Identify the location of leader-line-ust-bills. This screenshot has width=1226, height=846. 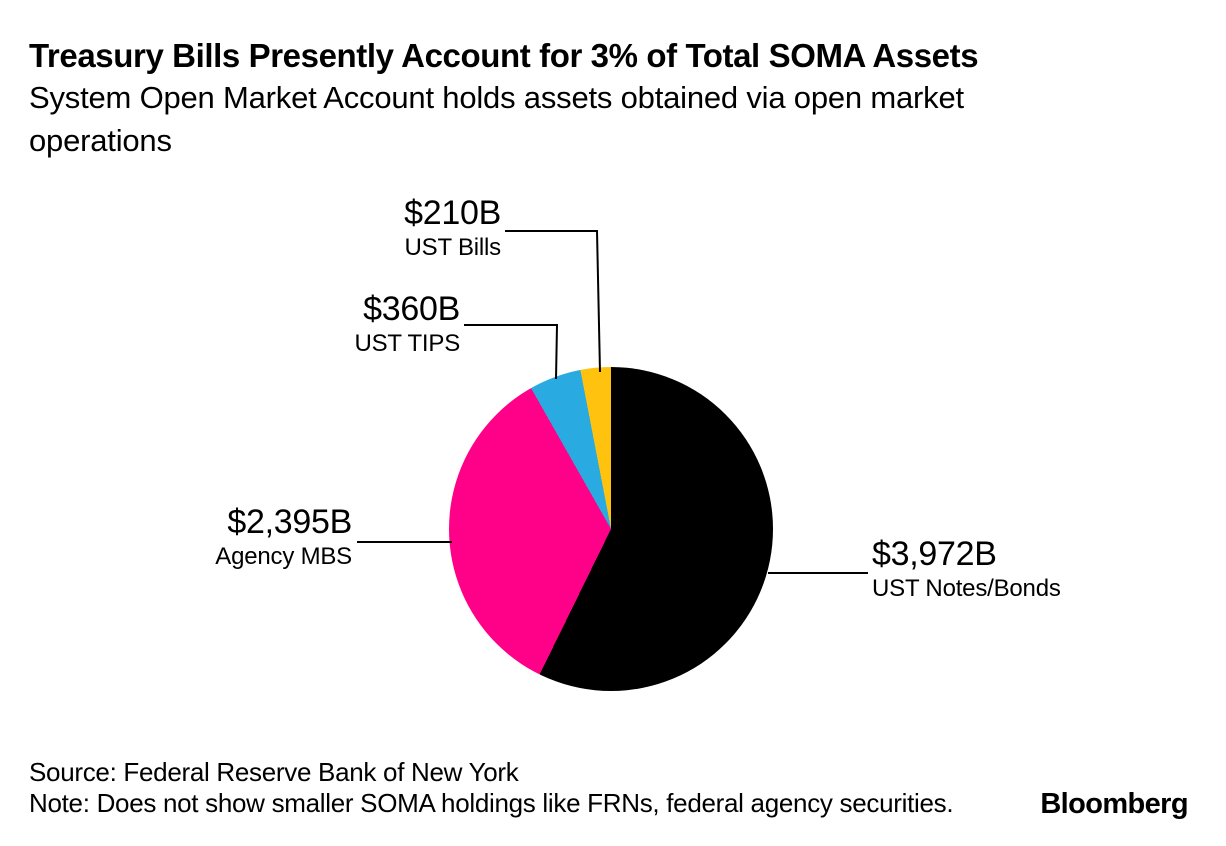
(553, 301).